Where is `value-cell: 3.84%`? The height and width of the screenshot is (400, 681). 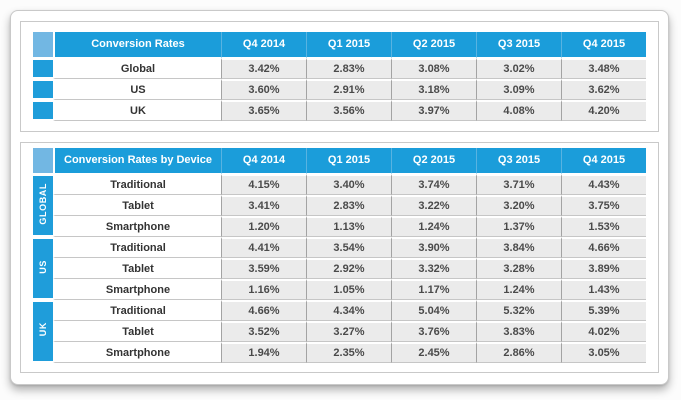 value-cell: 3.84% is located at coordinates (518, 247).